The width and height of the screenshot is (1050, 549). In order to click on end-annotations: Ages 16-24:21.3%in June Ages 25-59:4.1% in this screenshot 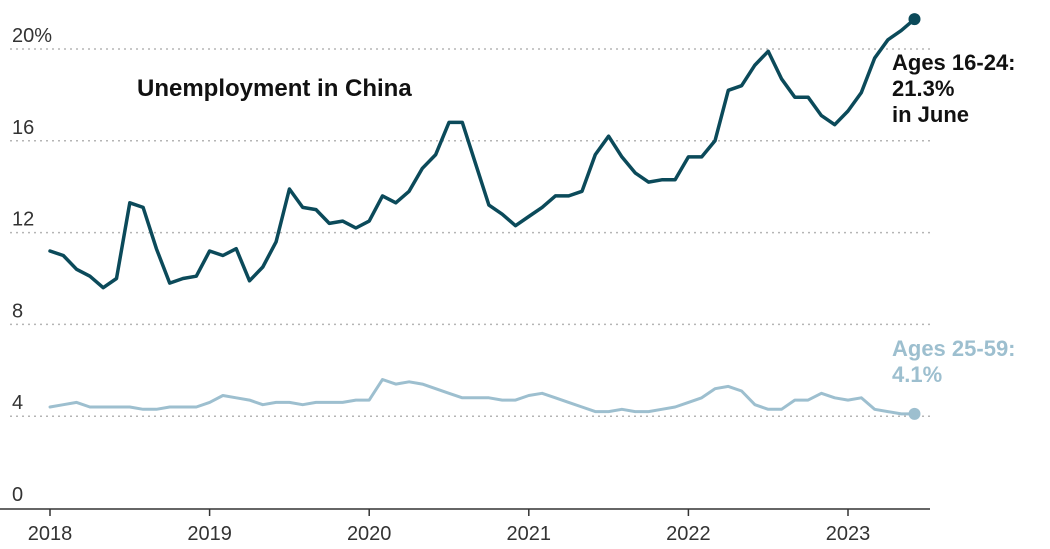, I will do `click(954, 218)`.